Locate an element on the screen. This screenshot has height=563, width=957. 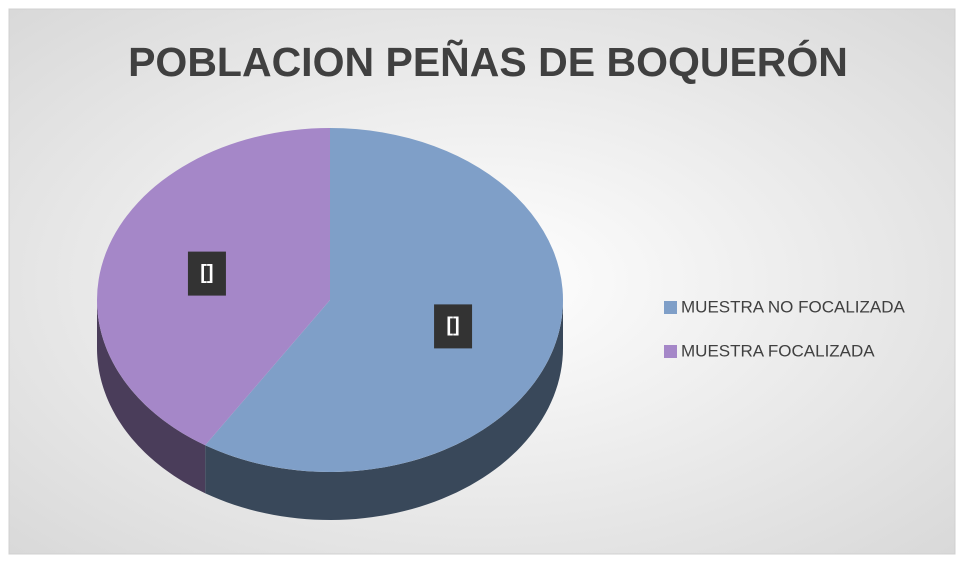
legend-label: MUESTRA FOCALIZADA is located at coordinates (778, 350).